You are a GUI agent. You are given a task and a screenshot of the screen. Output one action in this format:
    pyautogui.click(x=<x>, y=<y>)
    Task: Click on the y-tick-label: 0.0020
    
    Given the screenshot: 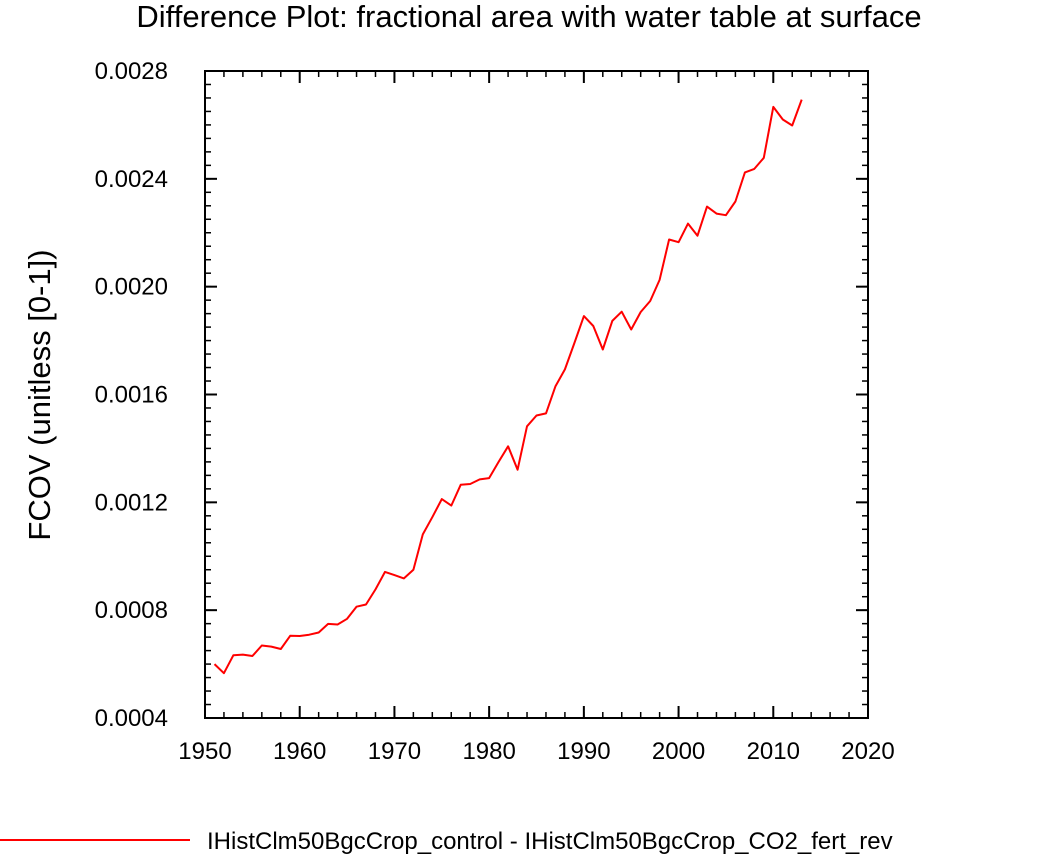 What is the action you would take?
    pyautogui.click(x=131, y=287)
    